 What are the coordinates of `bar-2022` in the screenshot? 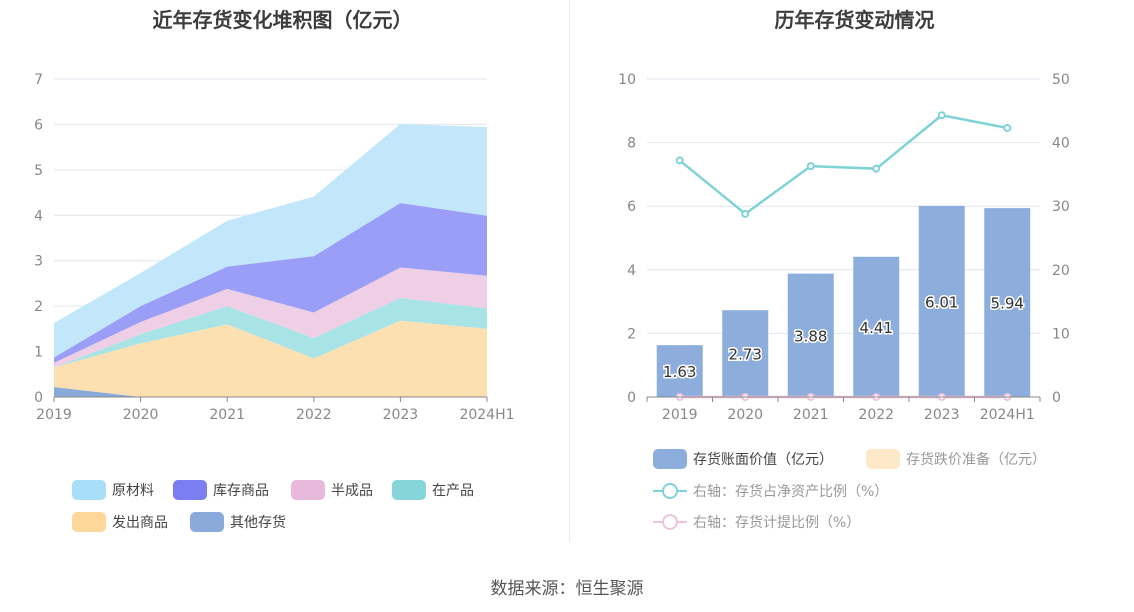 It's located at (876, 326).